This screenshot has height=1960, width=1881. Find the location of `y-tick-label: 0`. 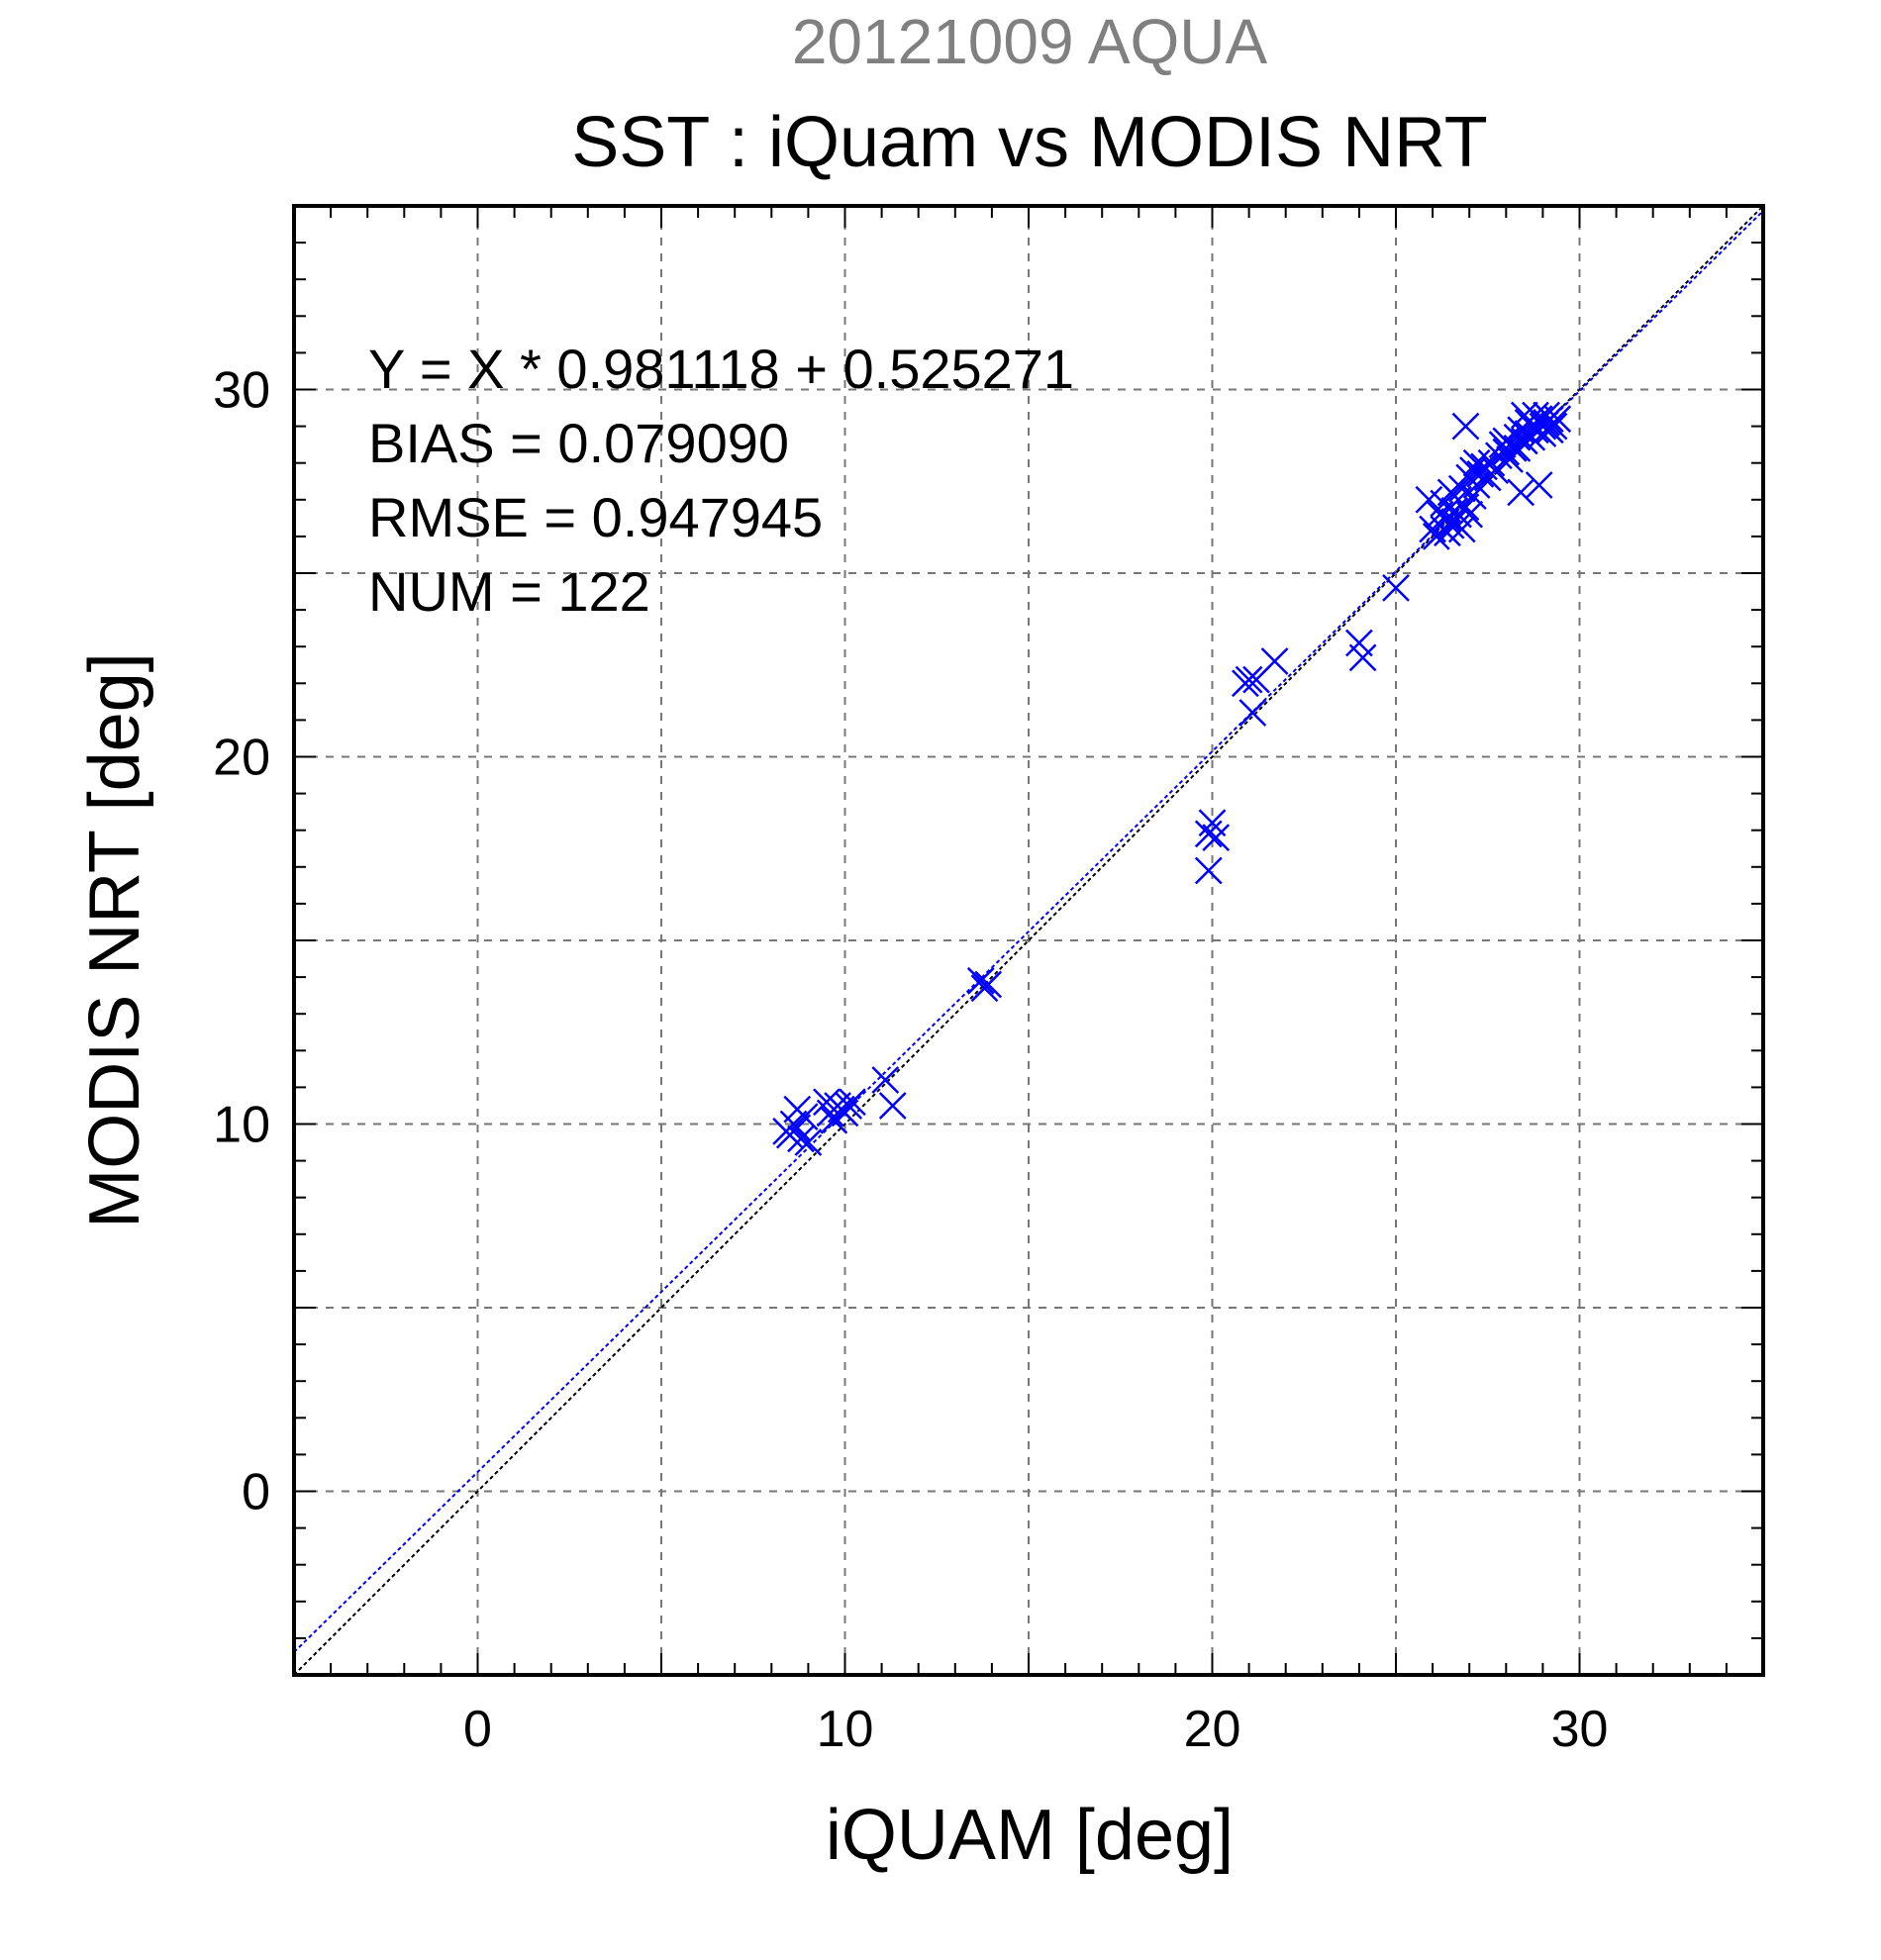

y-tick-label: 0 is located at coordinates (256, 1492).